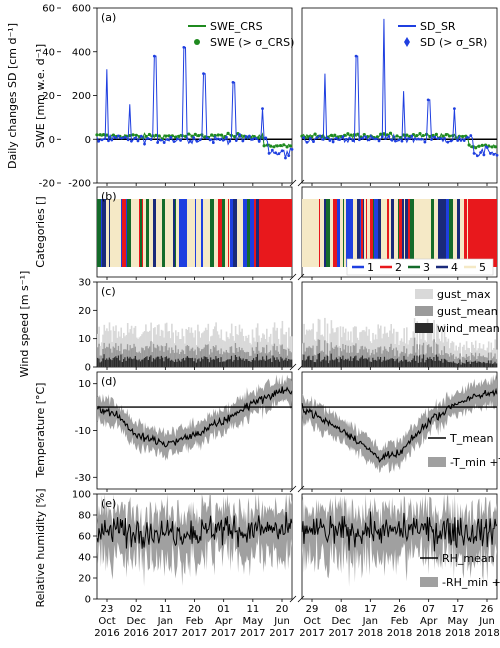 The width and height of the screenshot is (500, 648). What do you see at coordinates (84, 516) in the screenshot?
I see `panel-e-tick-label: 80` at bounding box center [84, 516].